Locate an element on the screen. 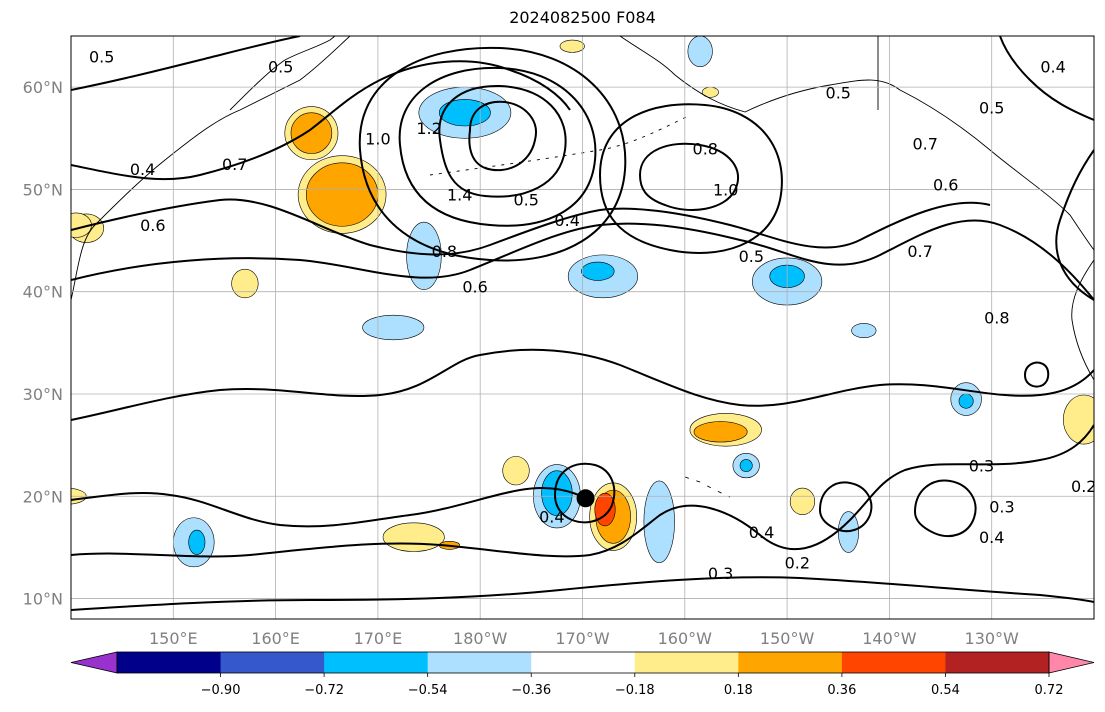 This screenshot has height=712, width=1105. lat-label: 30°N is located at coordinates (43, 394).